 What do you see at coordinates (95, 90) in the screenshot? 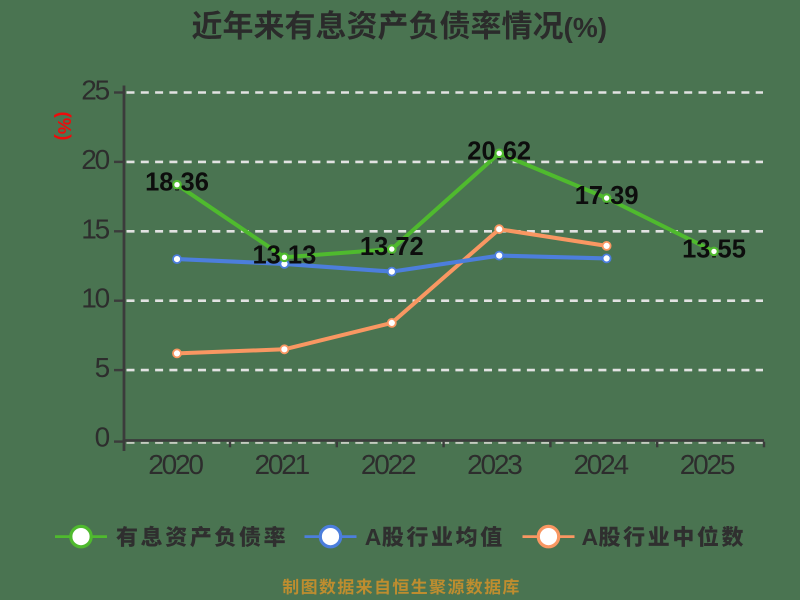
I see `svg-text: 25` at bounding box center [95, 90].